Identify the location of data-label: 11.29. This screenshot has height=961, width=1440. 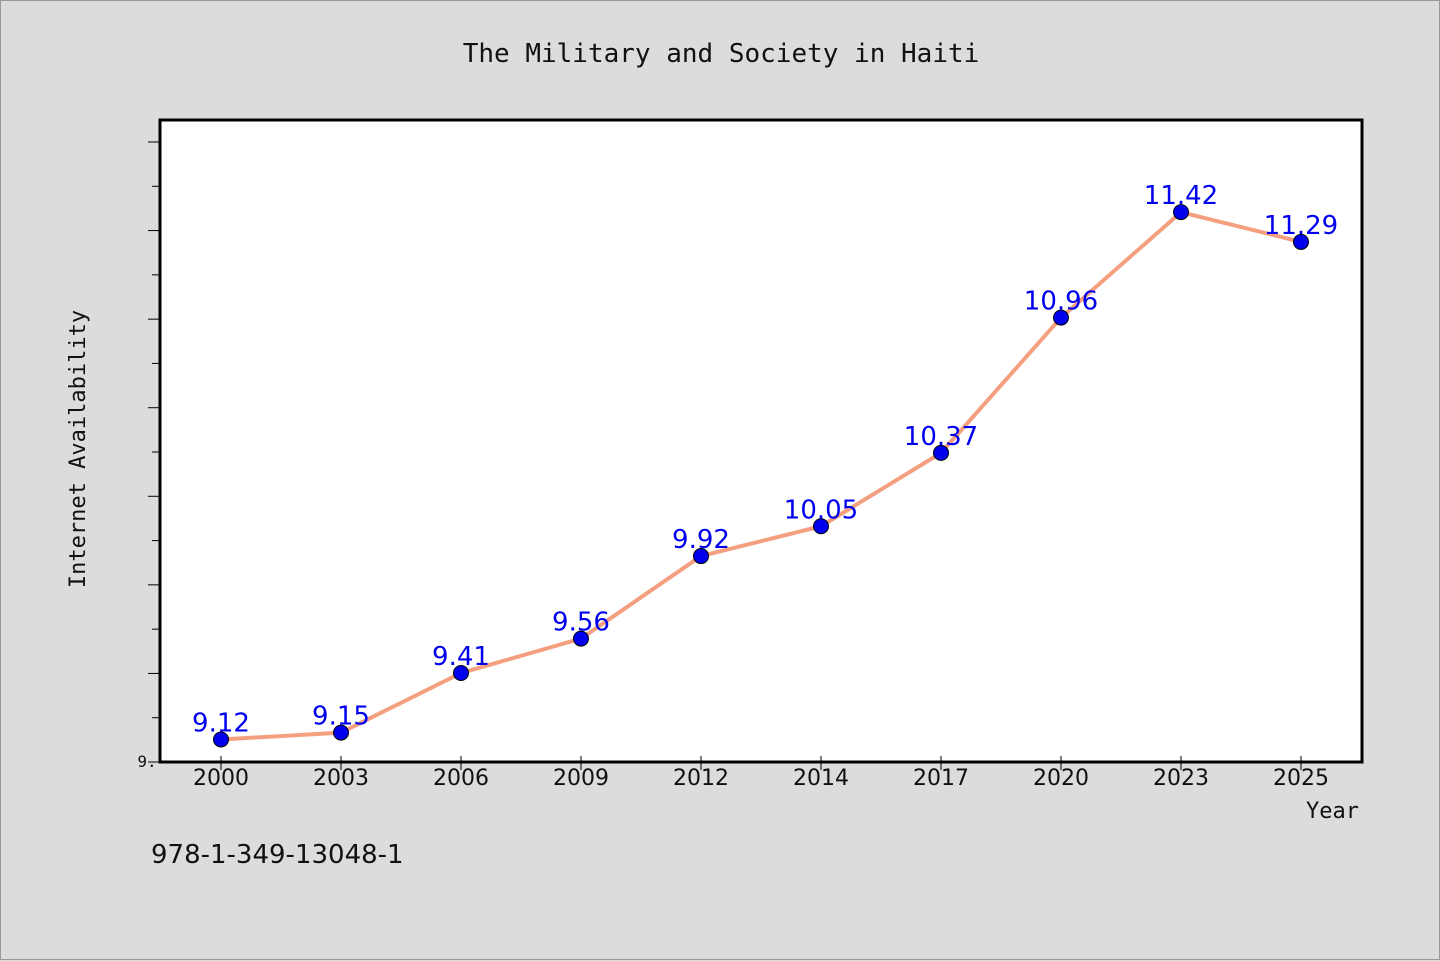
(1301, 226).